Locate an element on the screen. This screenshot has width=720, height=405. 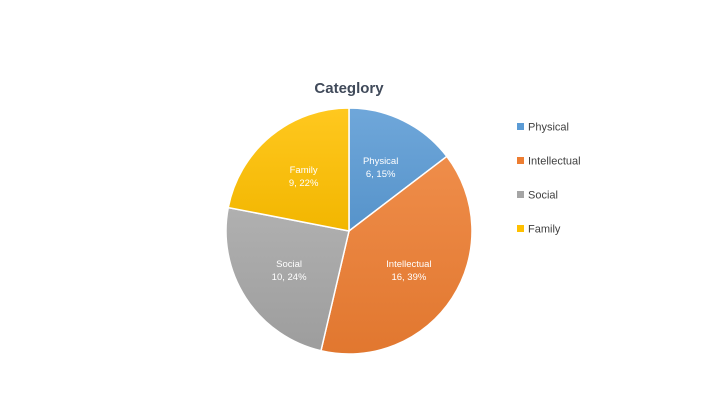
chart-title: Categlory is located at coordinates (349, 88).